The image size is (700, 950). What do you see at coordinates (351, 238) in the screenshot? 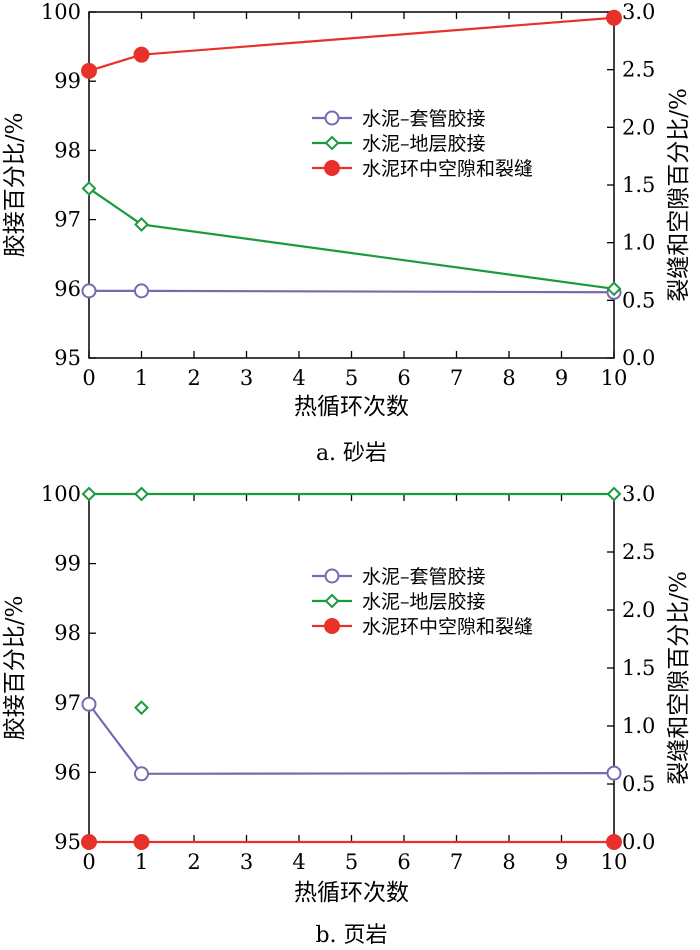
I see `series-line-formation` at bounding box center [351, 238].